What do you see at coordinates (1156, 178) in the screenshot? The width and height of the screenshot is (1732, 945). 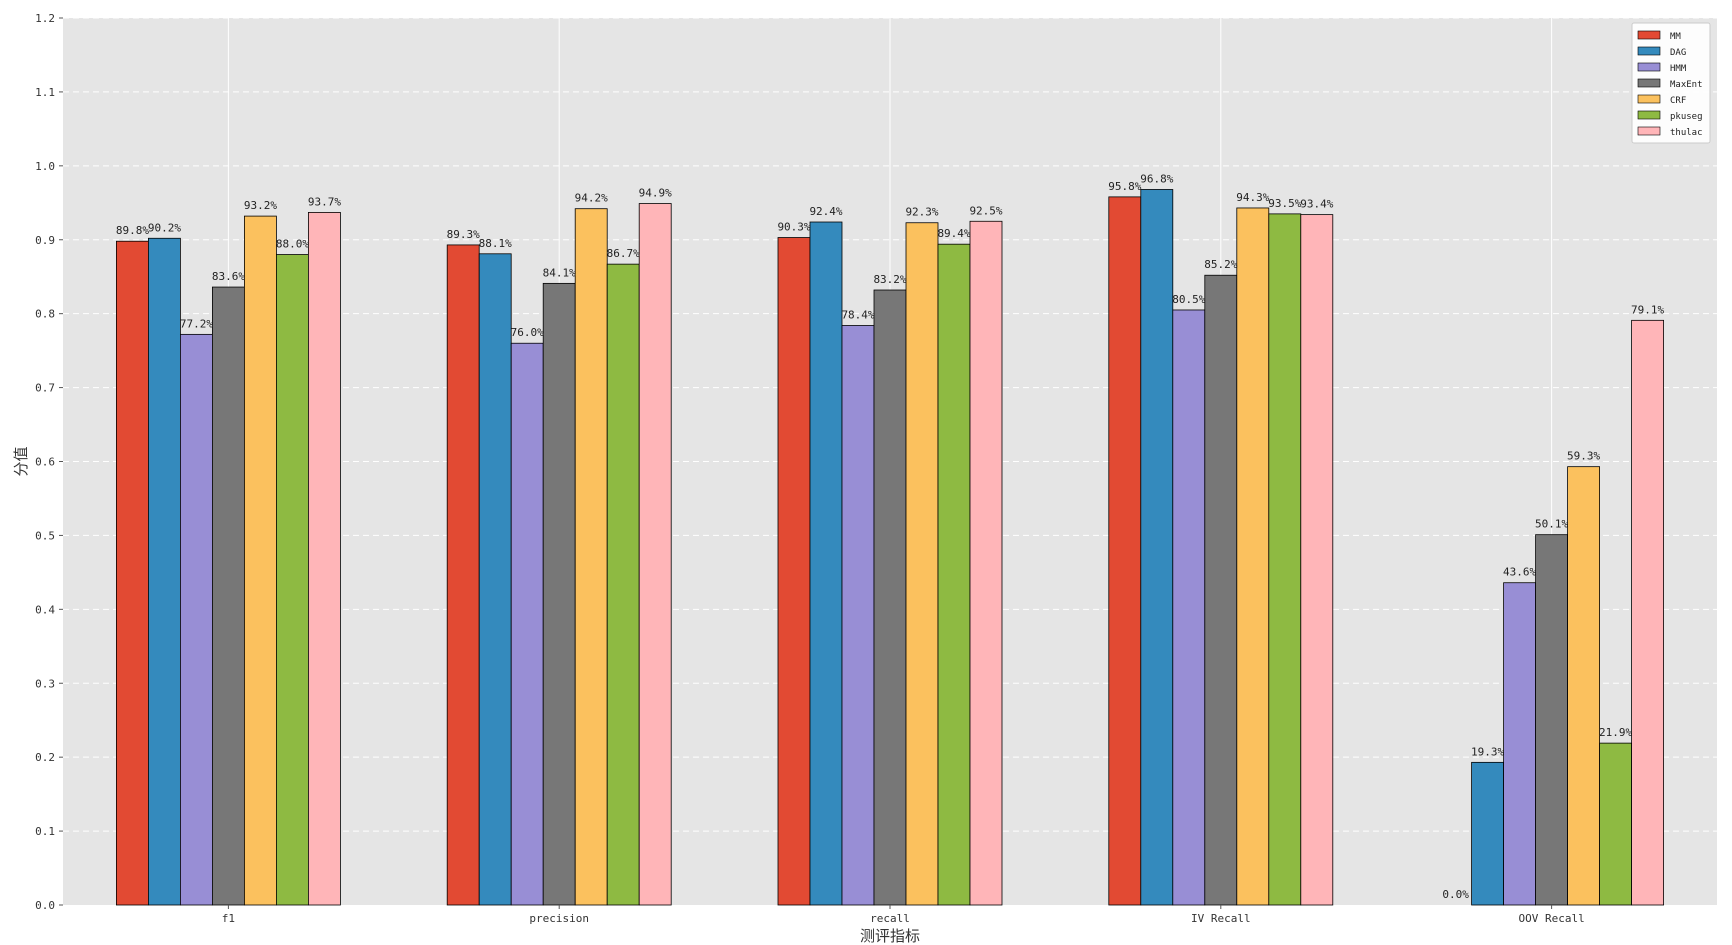 I see `data-label: 96.8%` at bounding box center [1156, 178].